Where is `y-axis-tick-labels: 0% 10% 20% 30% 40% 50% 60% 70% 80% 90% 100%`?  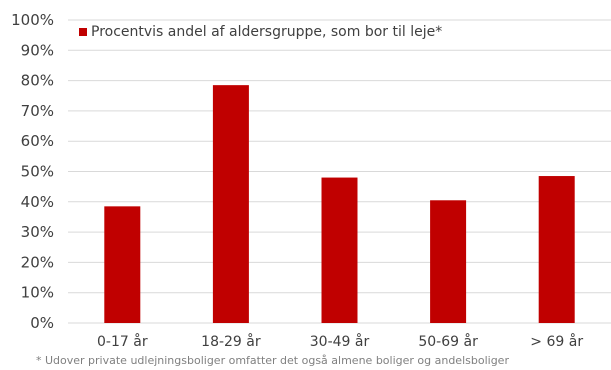 y-axis-tick-labels: 0% 10% 20% 30% 40% 50% 60% 70% 80% 90% 100% is located at coordinates (32, 171).